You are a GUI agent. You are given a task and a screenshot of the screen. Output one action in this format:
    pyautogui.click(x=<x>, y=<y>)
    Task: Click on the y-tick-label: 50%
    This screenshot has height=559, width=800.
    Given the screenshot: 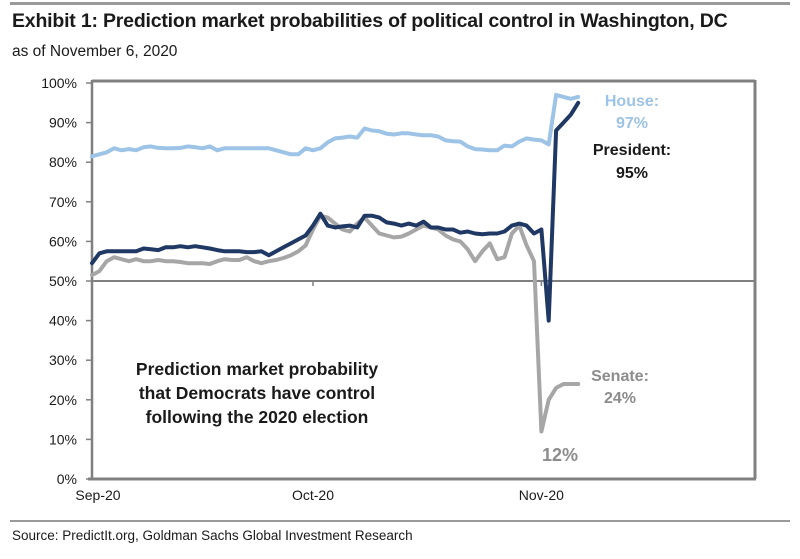 What is the action you would take?
    pyautogui.click(x=63, y=281)
    